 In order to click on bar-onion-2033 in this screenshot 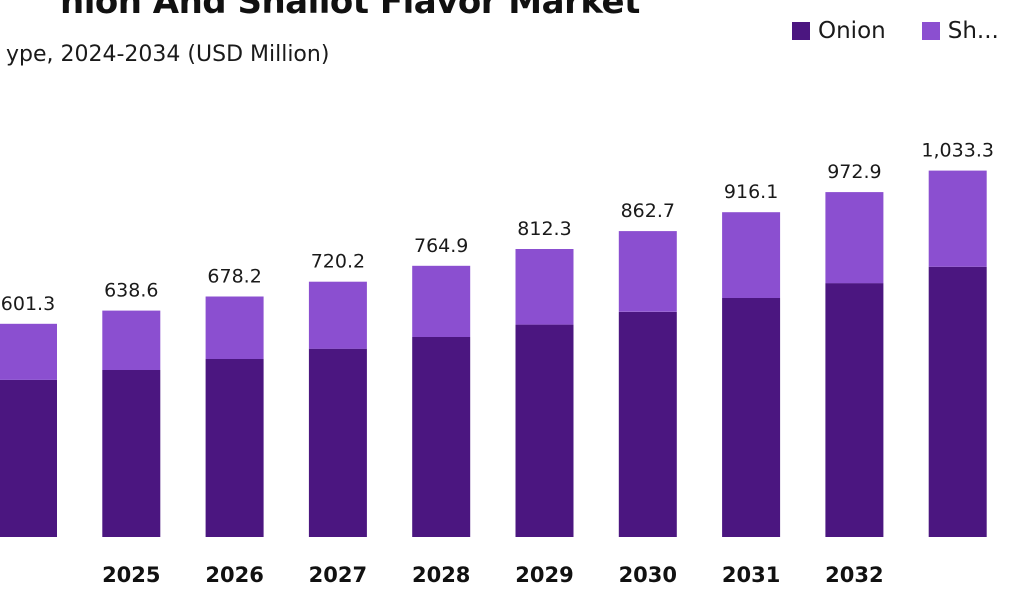, I will do `click(957, 401)`.